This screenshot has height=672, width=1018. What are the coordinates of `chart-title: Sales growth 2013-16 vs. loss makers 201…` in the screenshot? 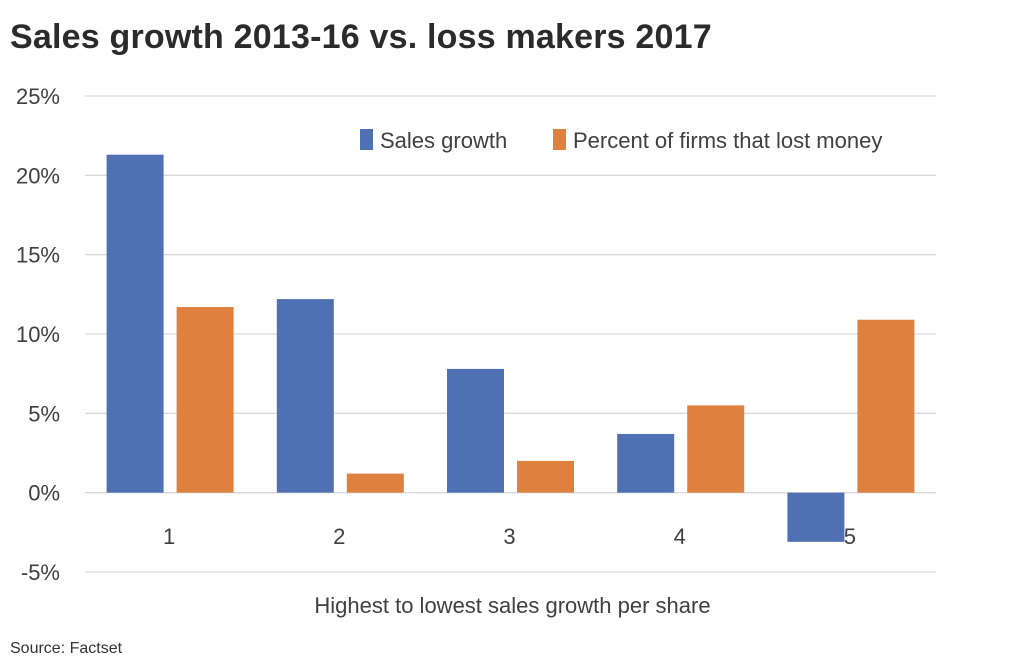 It's located at (361, 37).